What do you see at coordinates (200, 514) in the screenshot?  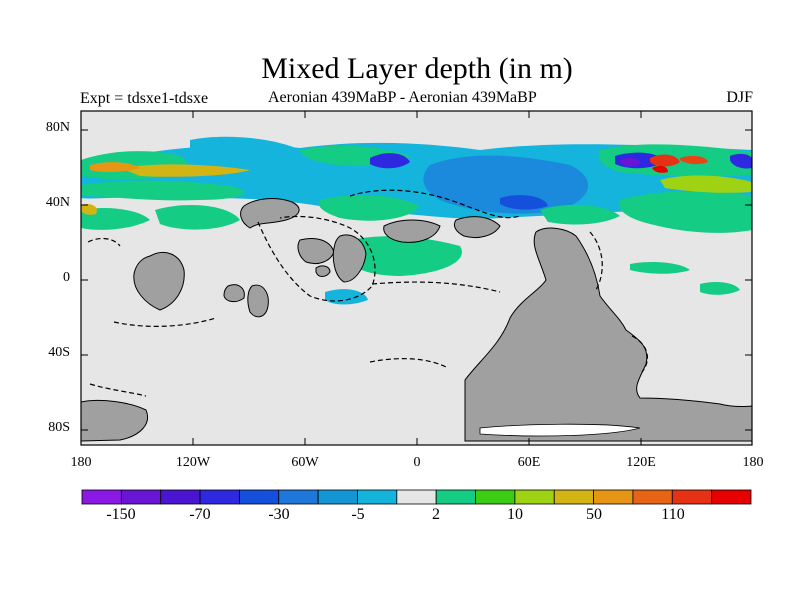 I see `colorbar-label: -70` at bounding box center [200, 514].